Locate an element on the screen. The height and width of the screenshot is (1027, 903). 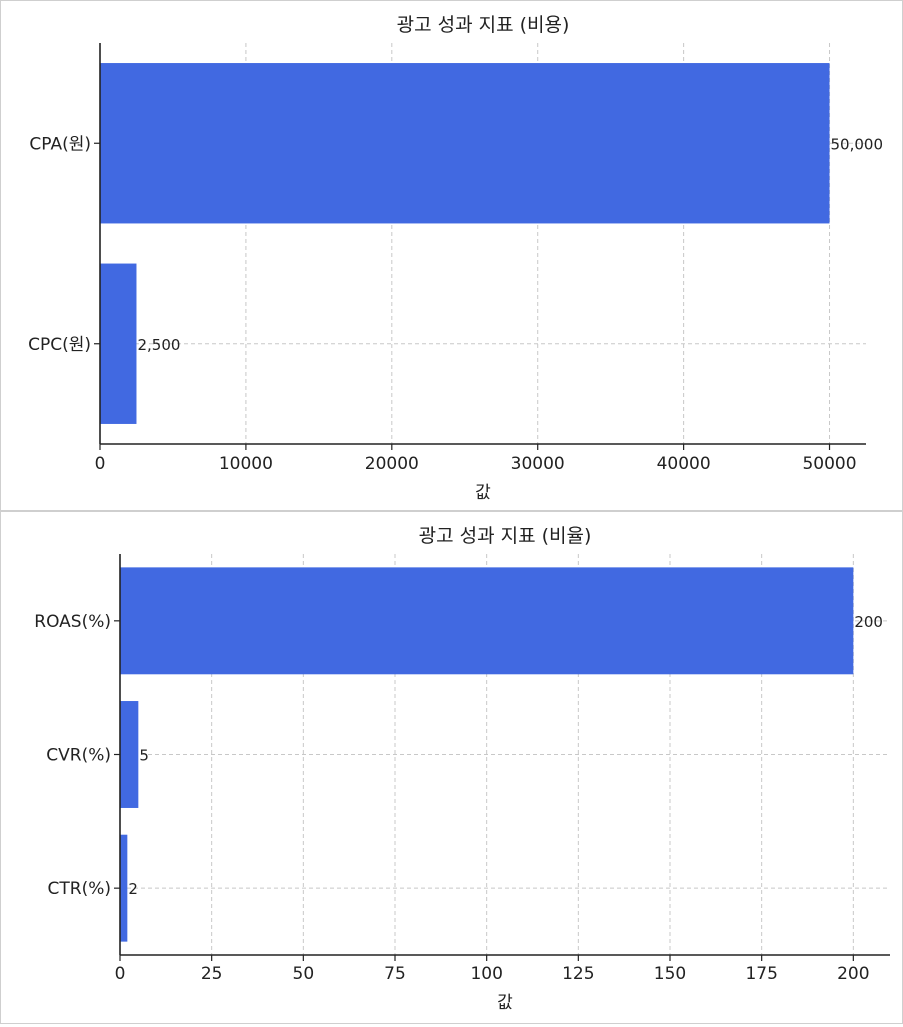
cost-chart-title: 광고 성과 지표 (비용) is located at coordinates (483, 25).